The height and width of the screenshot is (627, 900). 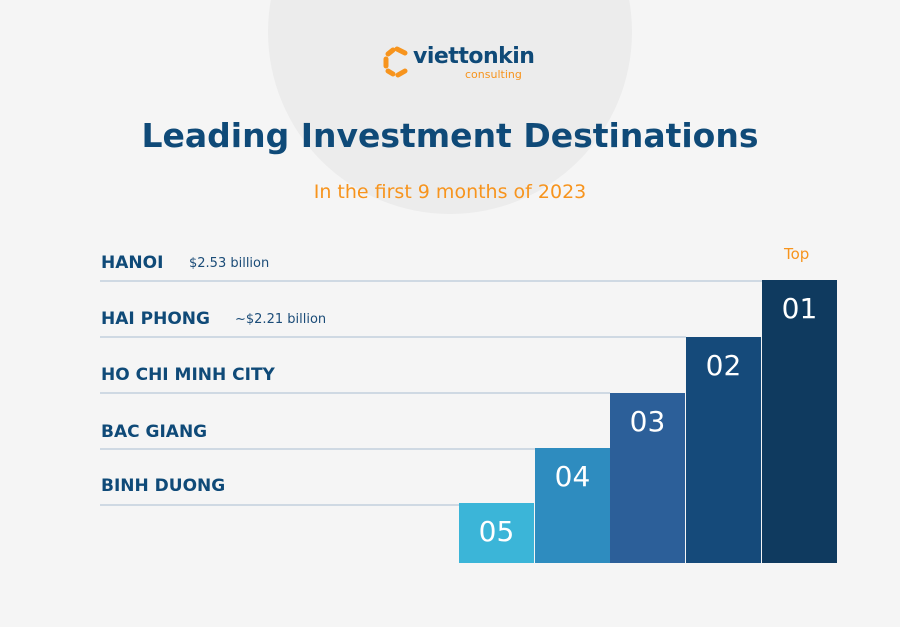 What do you see at coordinates (450, 192) in the screenshot?
I see `subtitle: In the first 9 months of 2023` at bounding box center [450, 192].